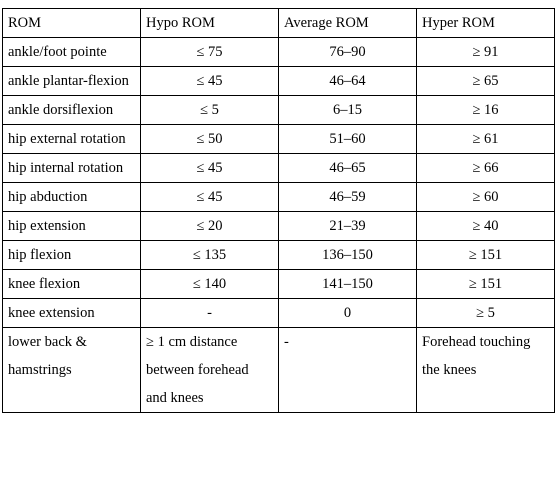 The width and height of the screenshot is (559, 494). I want to click on cell-hyper: ≥ 66, so click(485, 168).